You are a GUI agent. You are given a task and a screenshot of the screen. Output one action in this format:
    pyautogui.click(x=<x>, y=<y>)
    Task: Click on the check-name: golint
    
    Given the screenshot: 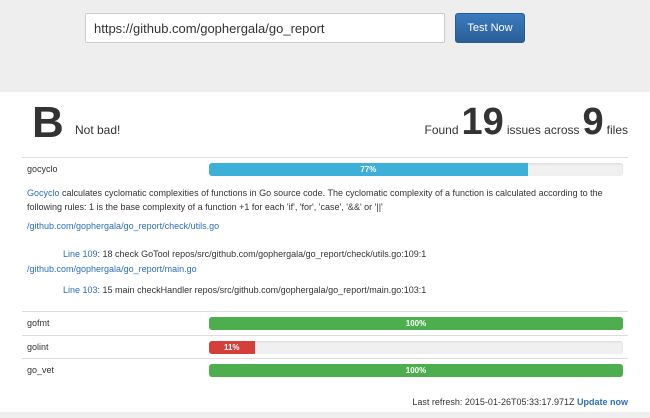 What is the action you would take?
    pyautogui.click(x=38, y=347)
    